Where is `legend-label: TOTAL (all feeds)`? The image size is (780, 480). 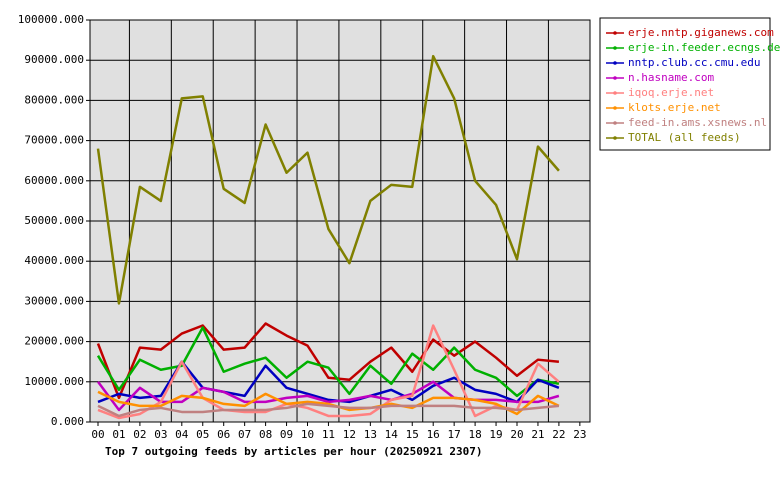
legend-label: TOTAL (all feeds) is located at coordinates (684, 137).